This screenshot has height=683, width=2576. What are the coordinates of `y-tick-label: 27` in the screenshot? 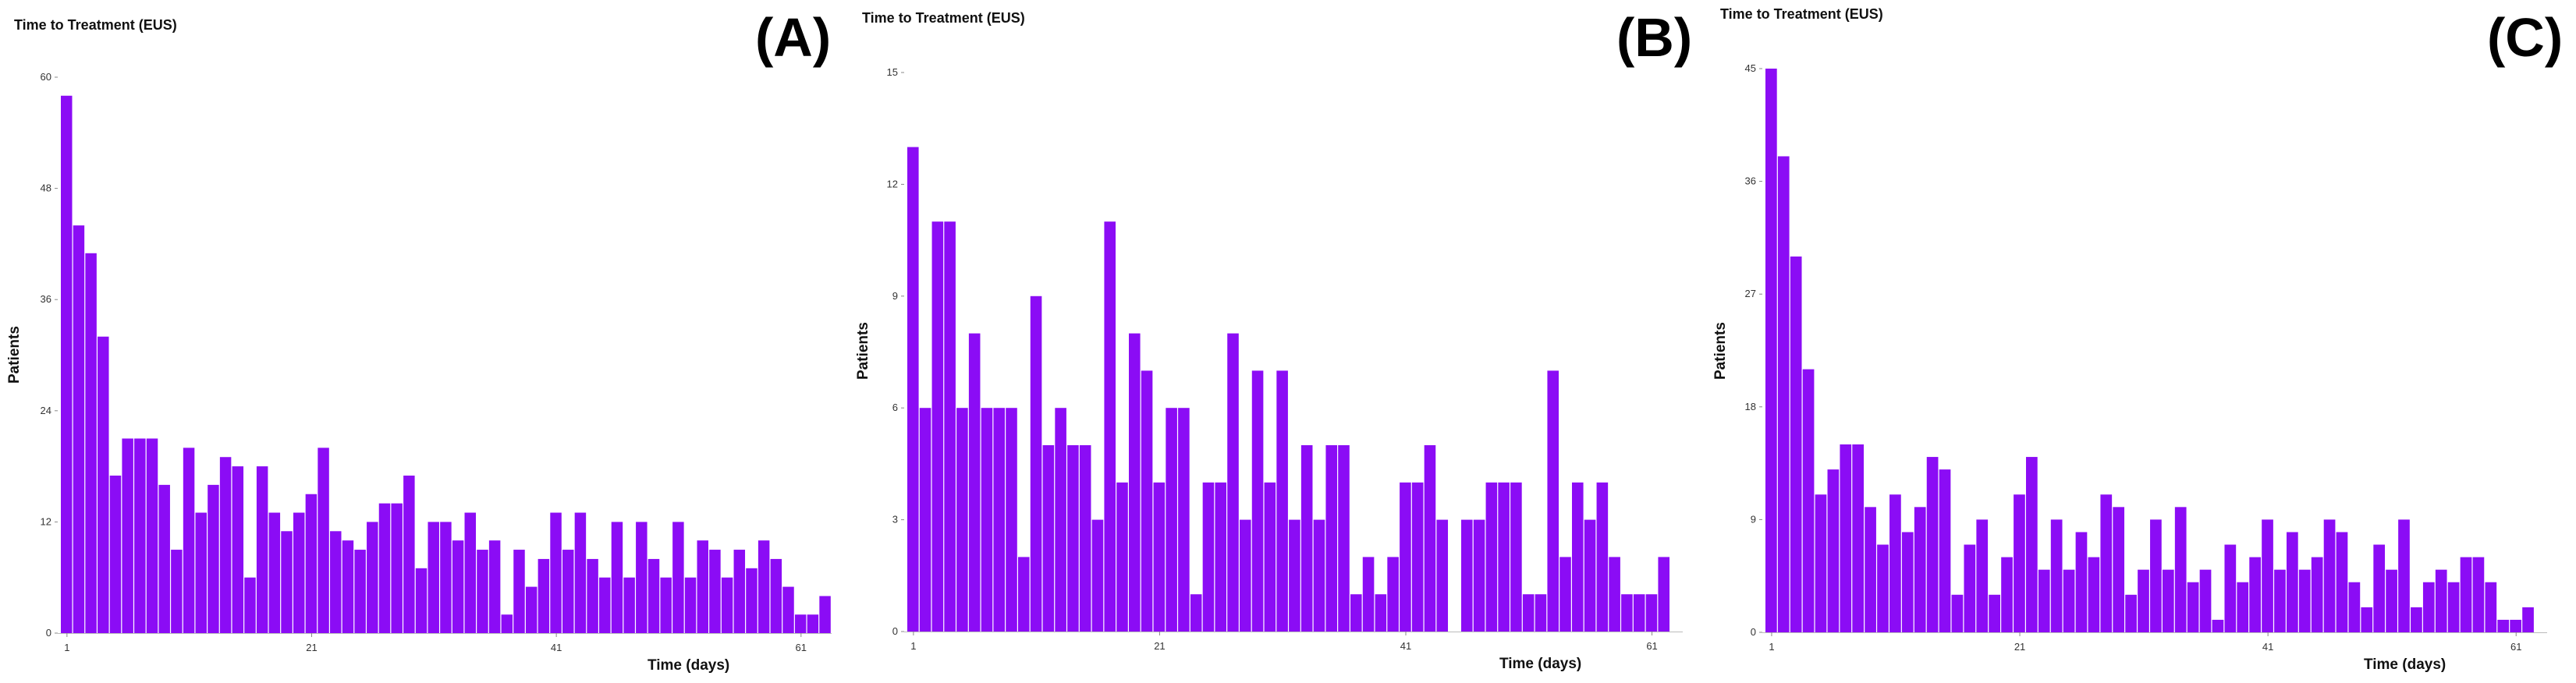 It's located at (1750, 293).